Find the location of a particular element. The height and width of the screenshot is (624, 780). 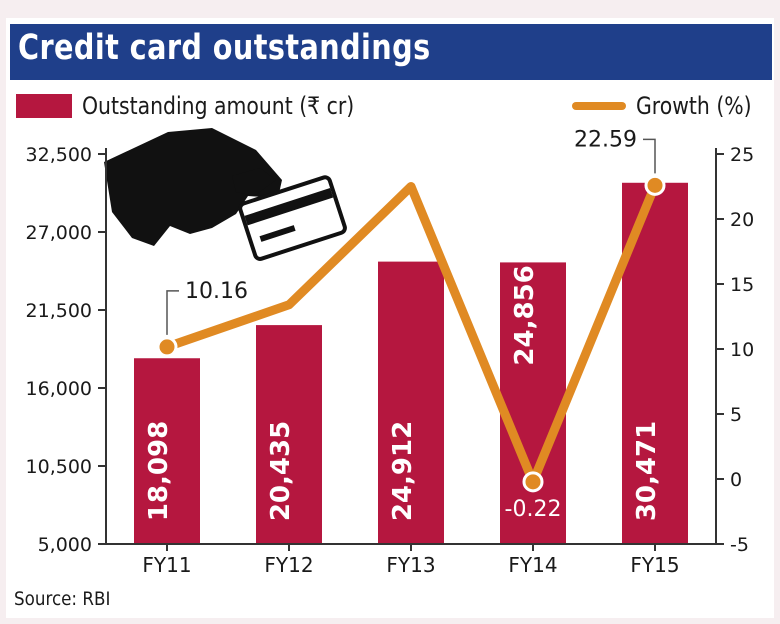

bar-fy11 is located at coordinates (167, 451).